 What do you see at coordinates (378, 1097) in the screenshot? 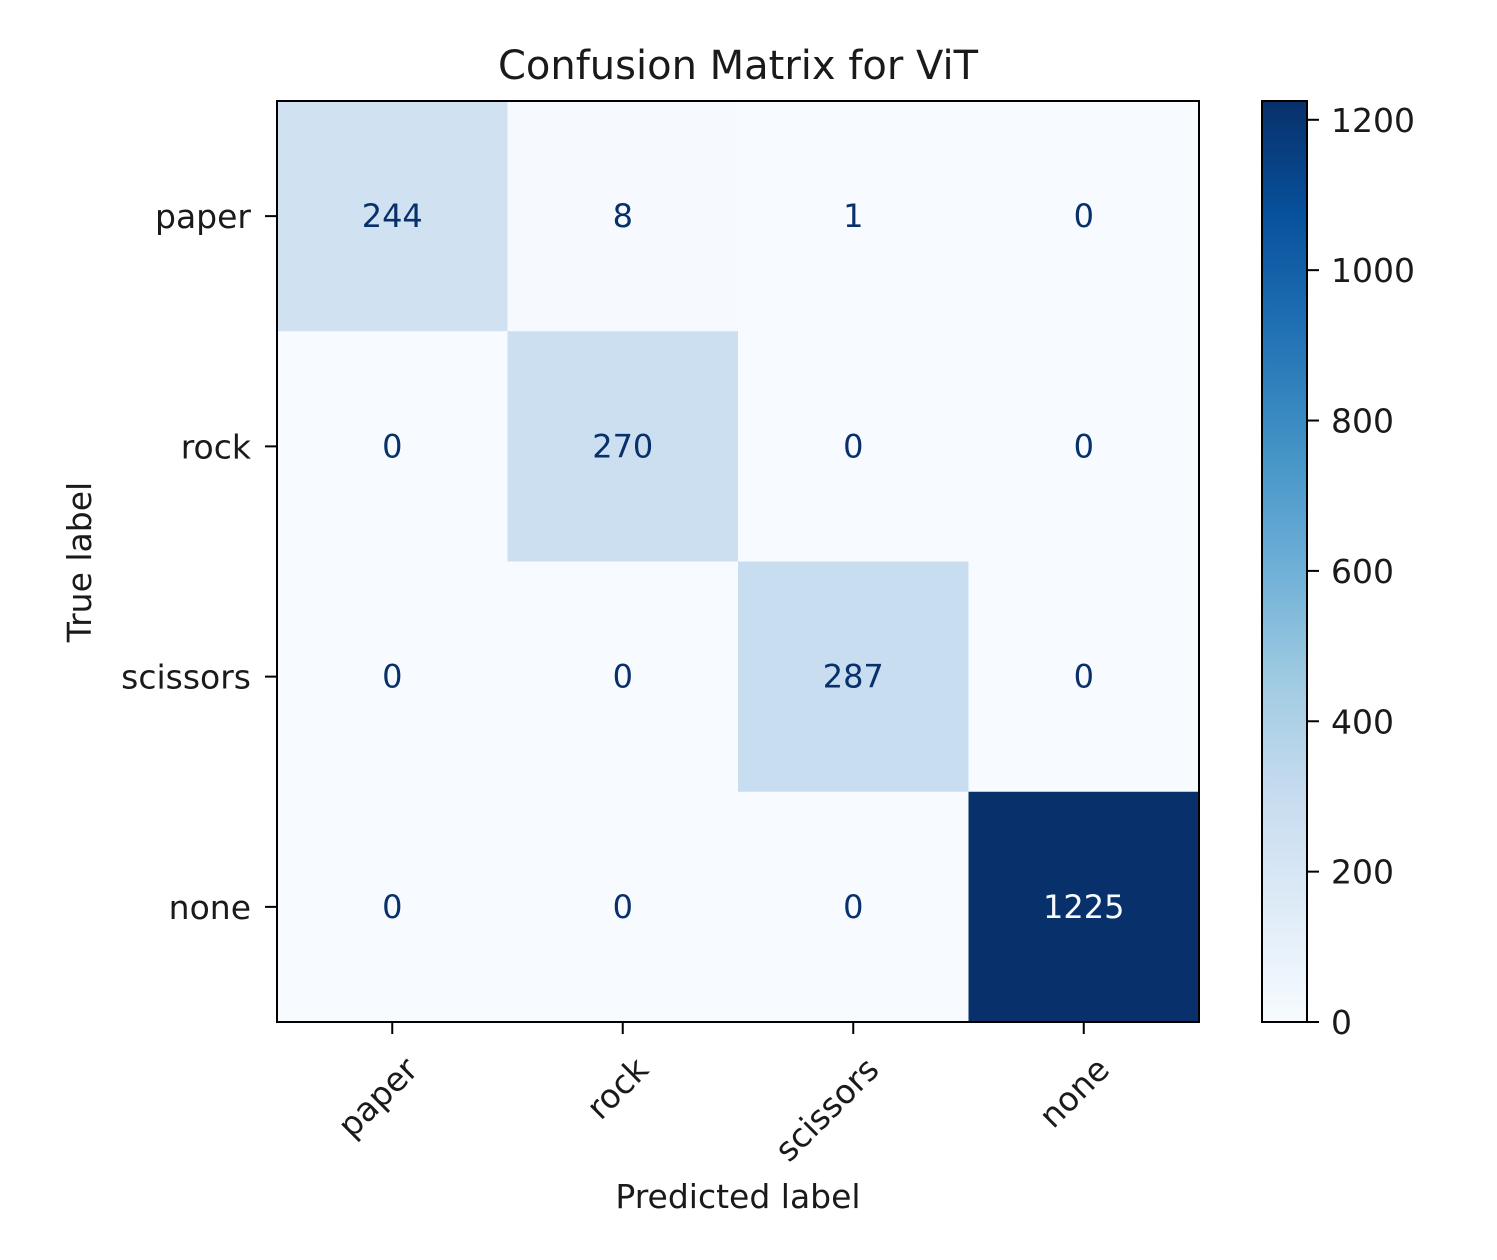
I see `x-tick-label: paper` at bounding box center [378, 1097].